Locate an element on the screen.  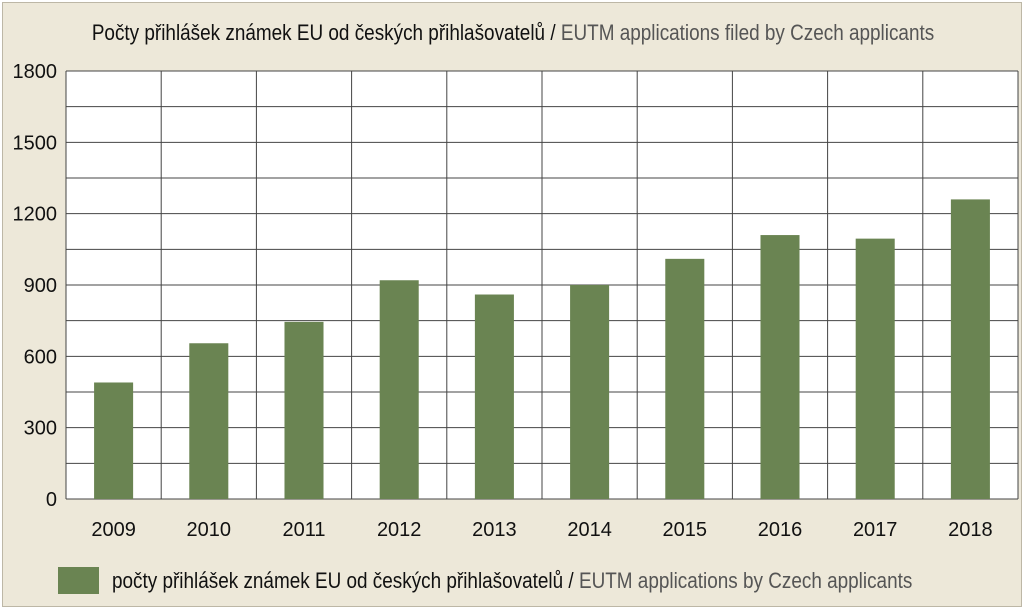
x-tick-label-2014: 2014 is located at coordinates (589, 530).